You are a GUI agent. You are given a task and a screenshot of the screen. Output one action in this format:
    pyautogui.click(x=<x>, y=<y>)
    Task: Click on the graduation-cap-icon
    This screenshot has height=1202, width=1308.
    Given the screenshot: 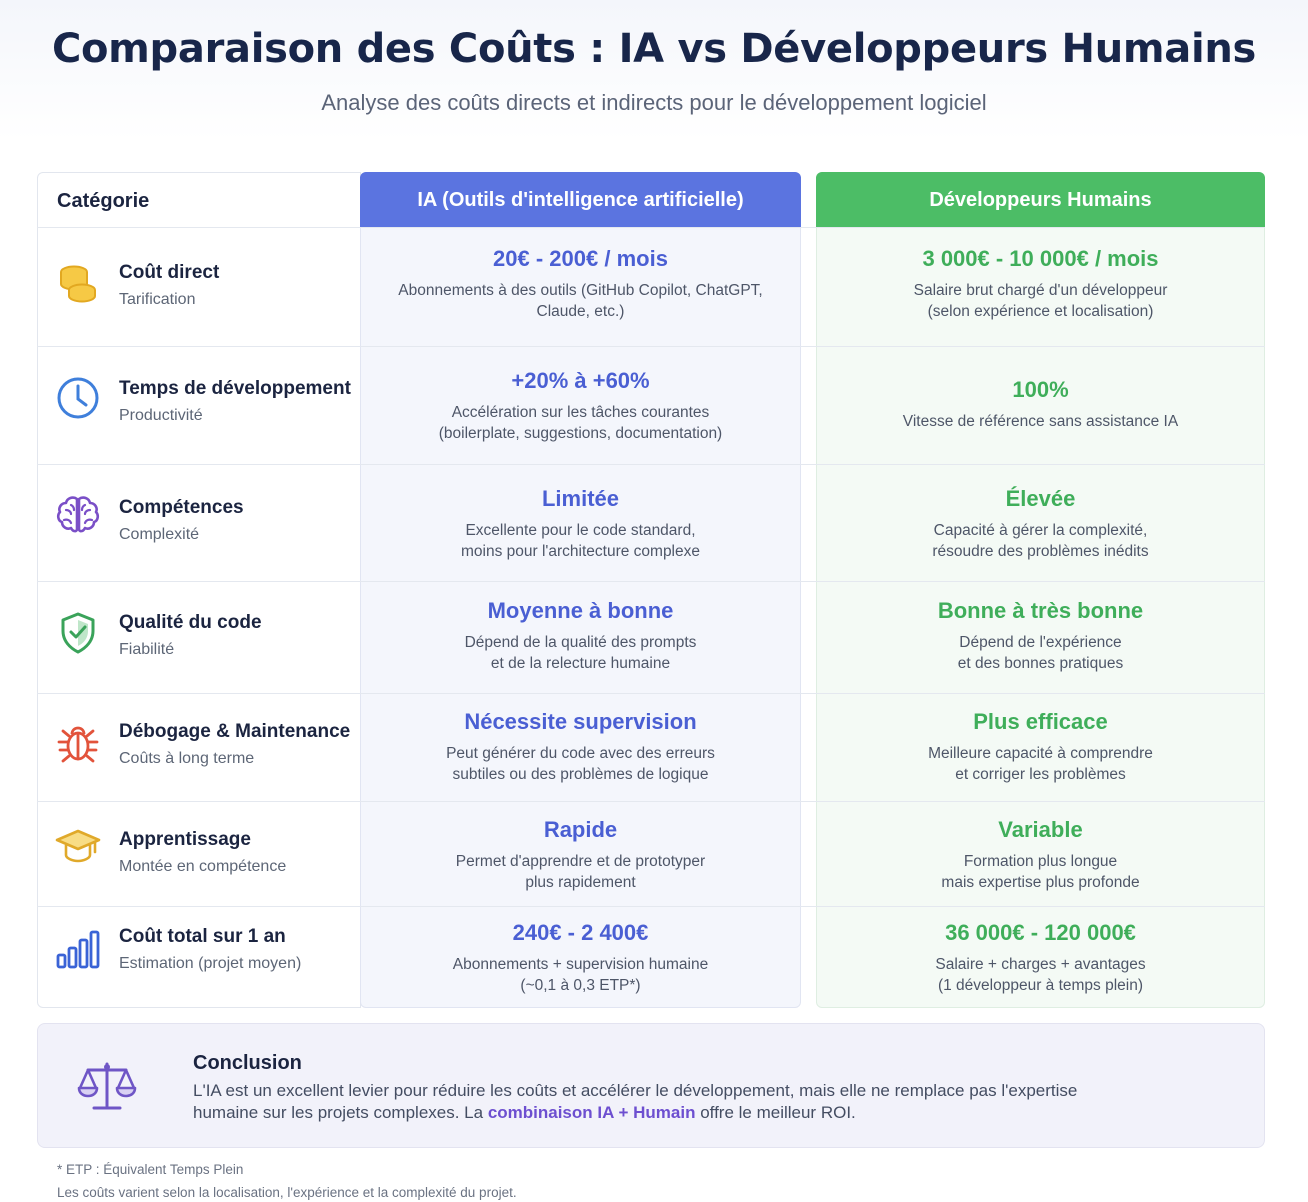 What is the action you would take?
    pyautogui.click(x=78, y=847)
    